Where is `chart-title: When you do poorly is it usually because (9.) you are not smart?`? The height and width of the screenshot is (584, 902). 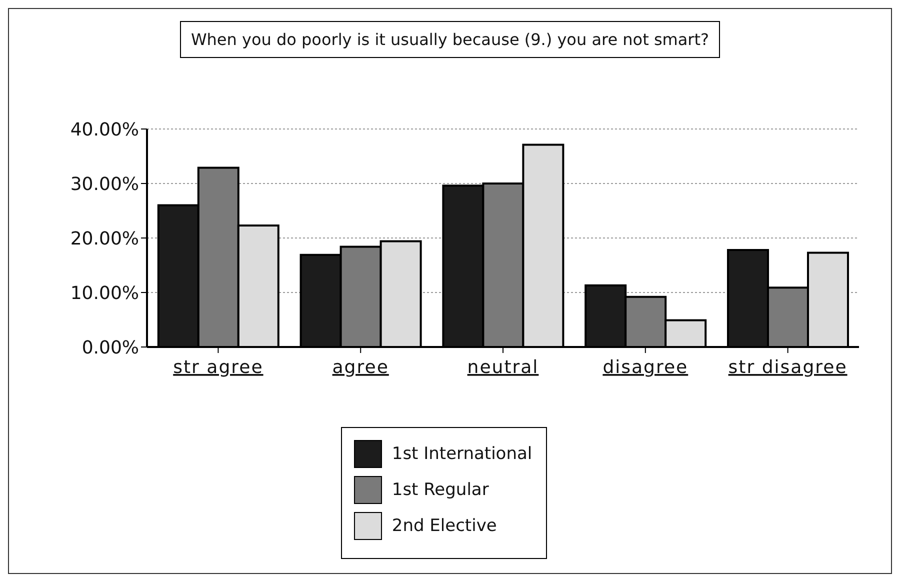
chart-title: When you do poorly is it usually because (9.) you are not smart? is located at coordinates (450, 39).